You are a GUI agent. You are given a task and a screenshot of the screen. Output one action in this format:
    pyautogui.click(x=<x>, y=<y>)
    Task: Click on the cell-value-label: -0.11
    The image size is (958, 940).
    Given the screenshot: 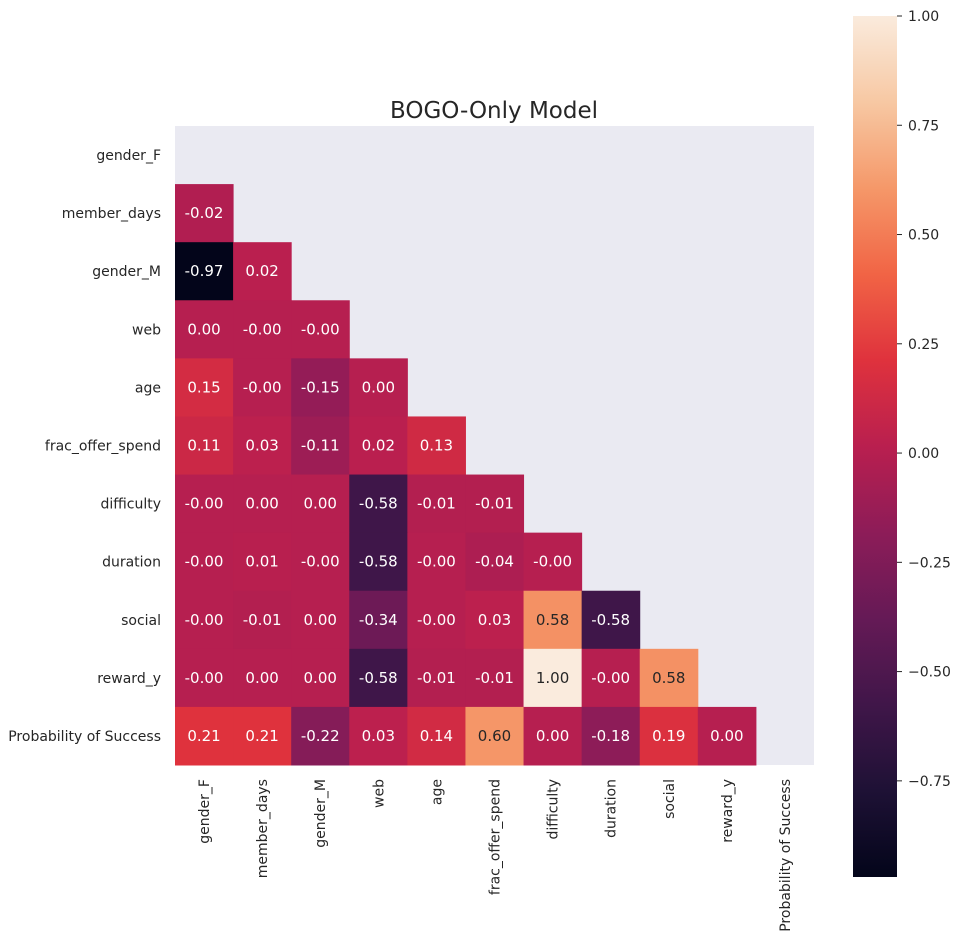 What is the action you would take?
    pyautogui.click(x=320, y=446)
    